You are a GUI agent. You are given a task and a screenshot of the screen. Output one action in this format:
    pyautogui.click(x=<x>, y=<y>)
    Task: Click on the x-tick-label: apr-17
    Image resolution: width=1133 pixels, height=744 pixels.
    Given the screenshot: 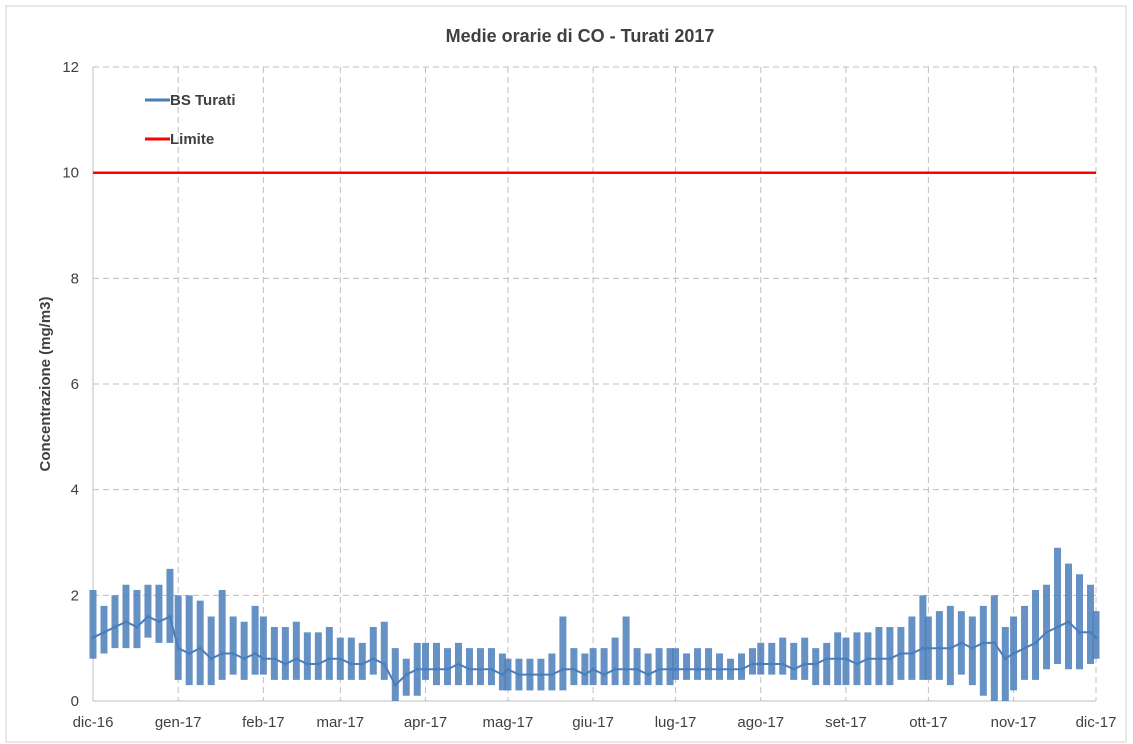 What is the action you would take?
    pyautogui.click(x=425, y=722)
    